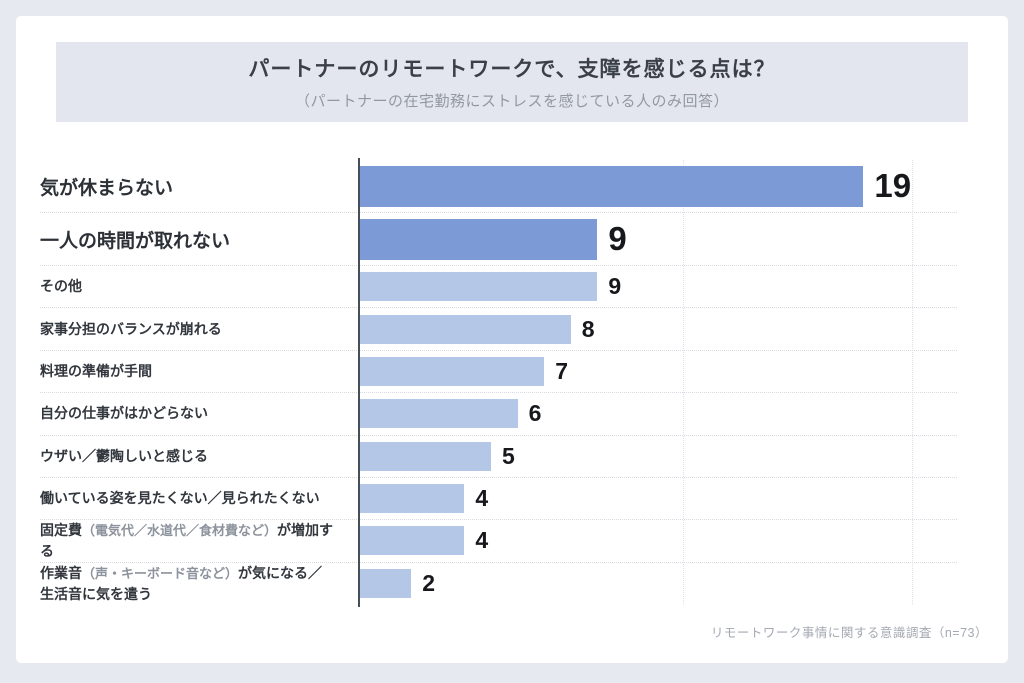  Describe the element at coordinates (657, 413) in the screenshot. I see `bar-track: 6` at that location.